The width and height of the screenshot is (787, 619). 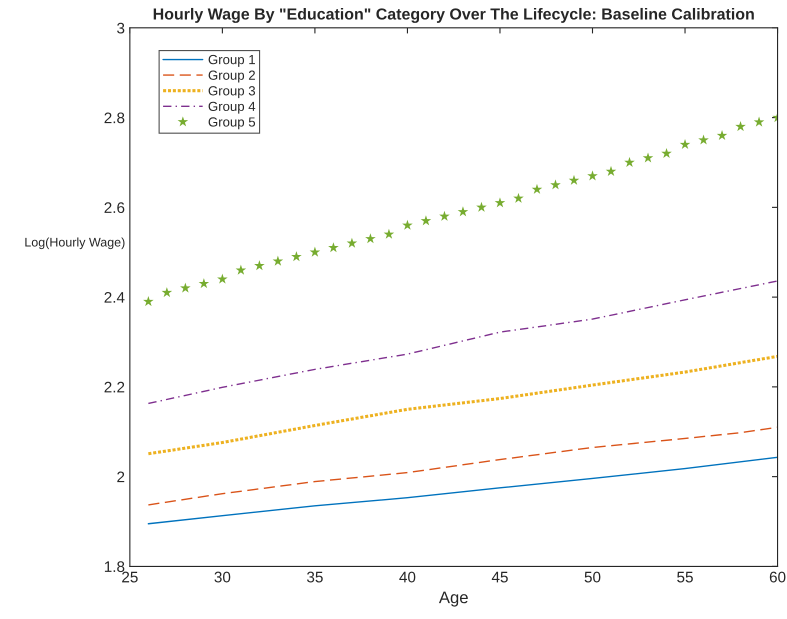 I want to click on chart-title: Hourly Wage By "Education" Category Over The Lifecycle: Baseline Calibration, so click(x=454, y=15).